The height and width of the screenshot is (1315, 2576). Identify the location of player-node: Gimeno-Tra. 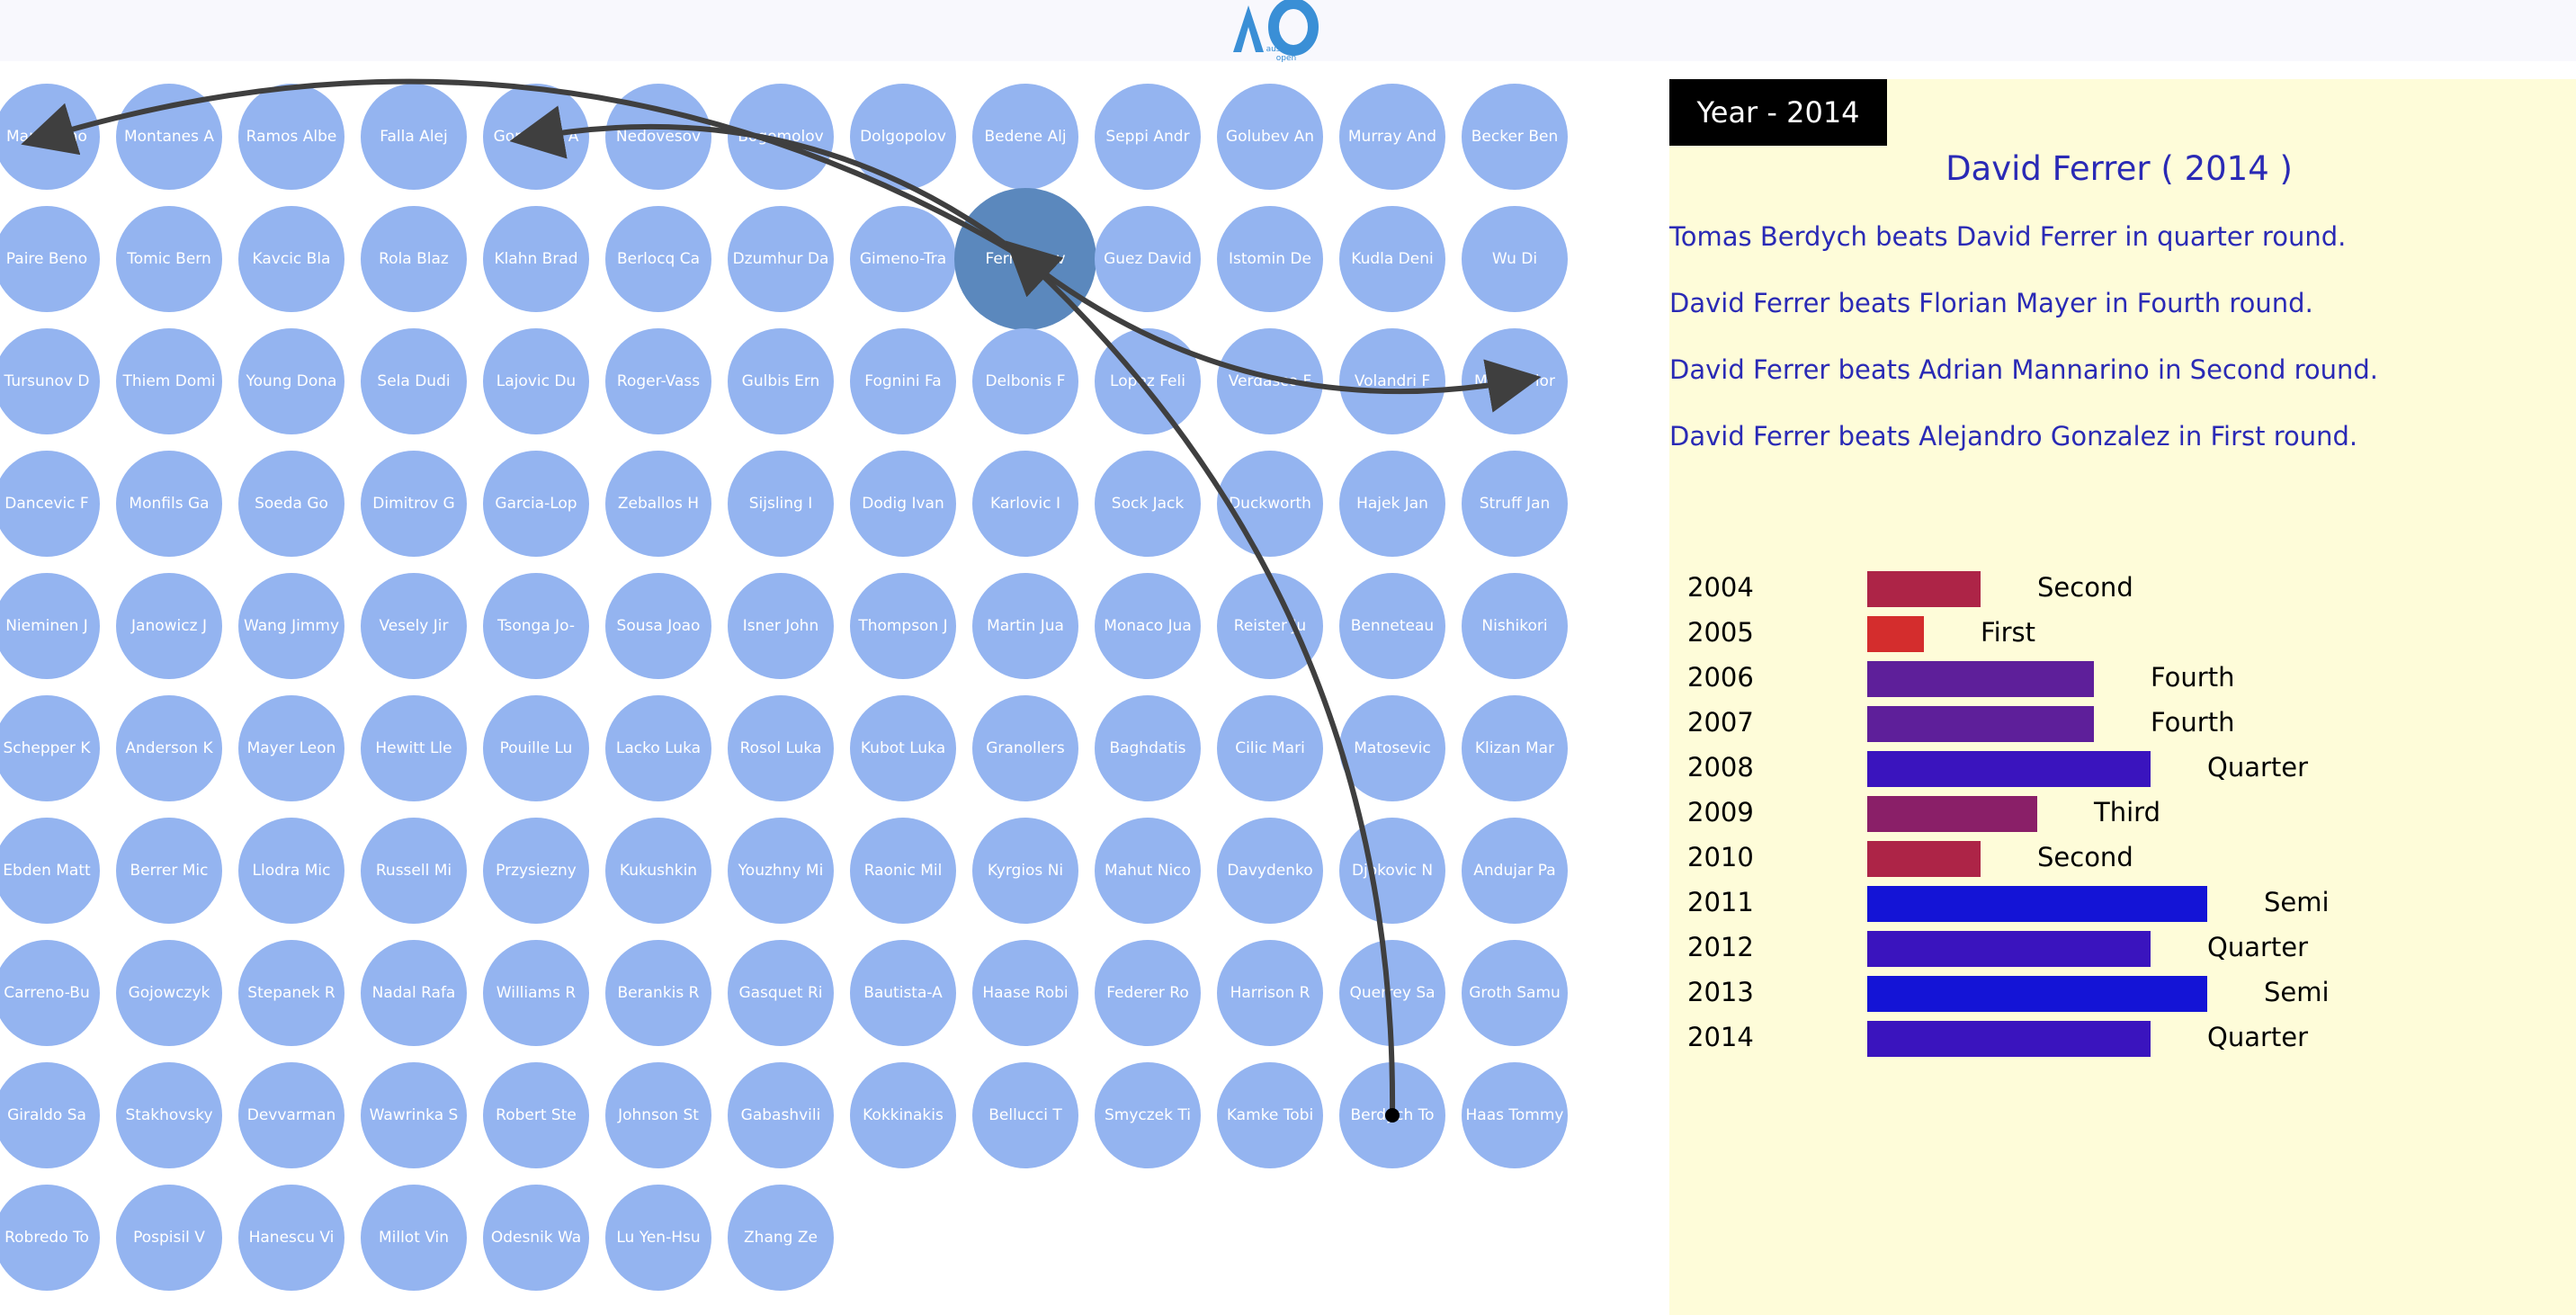
(903, 259).